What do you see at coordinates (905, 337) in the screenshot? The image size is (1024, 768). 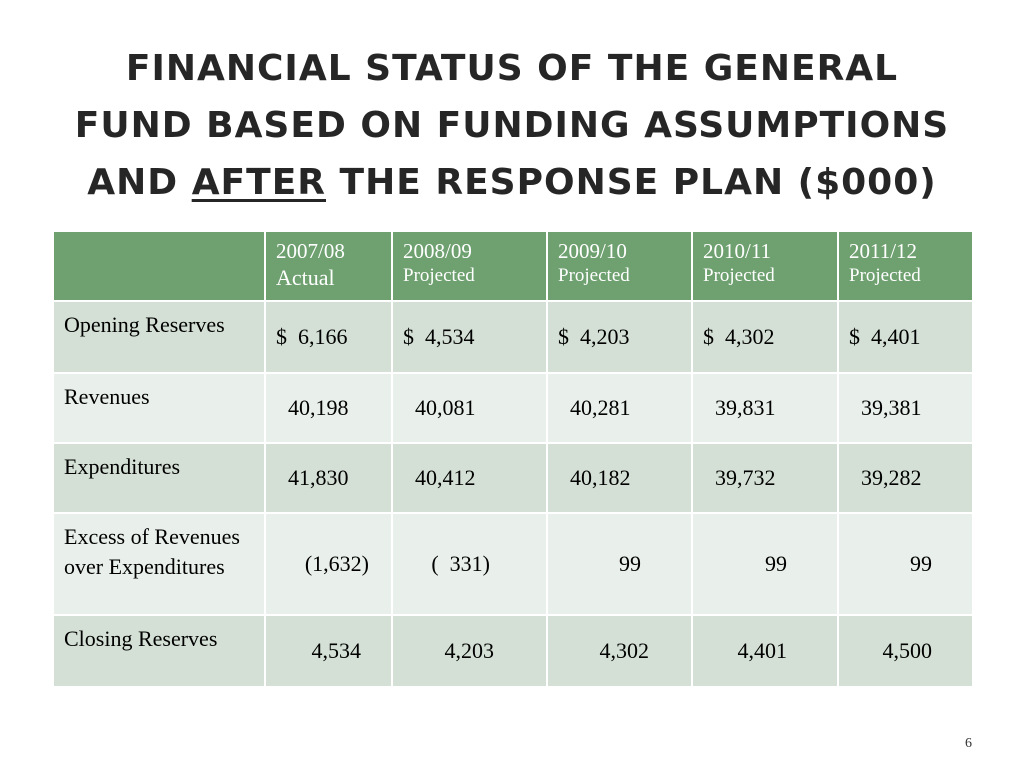 I see `table-cell: $ 4,401` at bounding box center [905, 337].